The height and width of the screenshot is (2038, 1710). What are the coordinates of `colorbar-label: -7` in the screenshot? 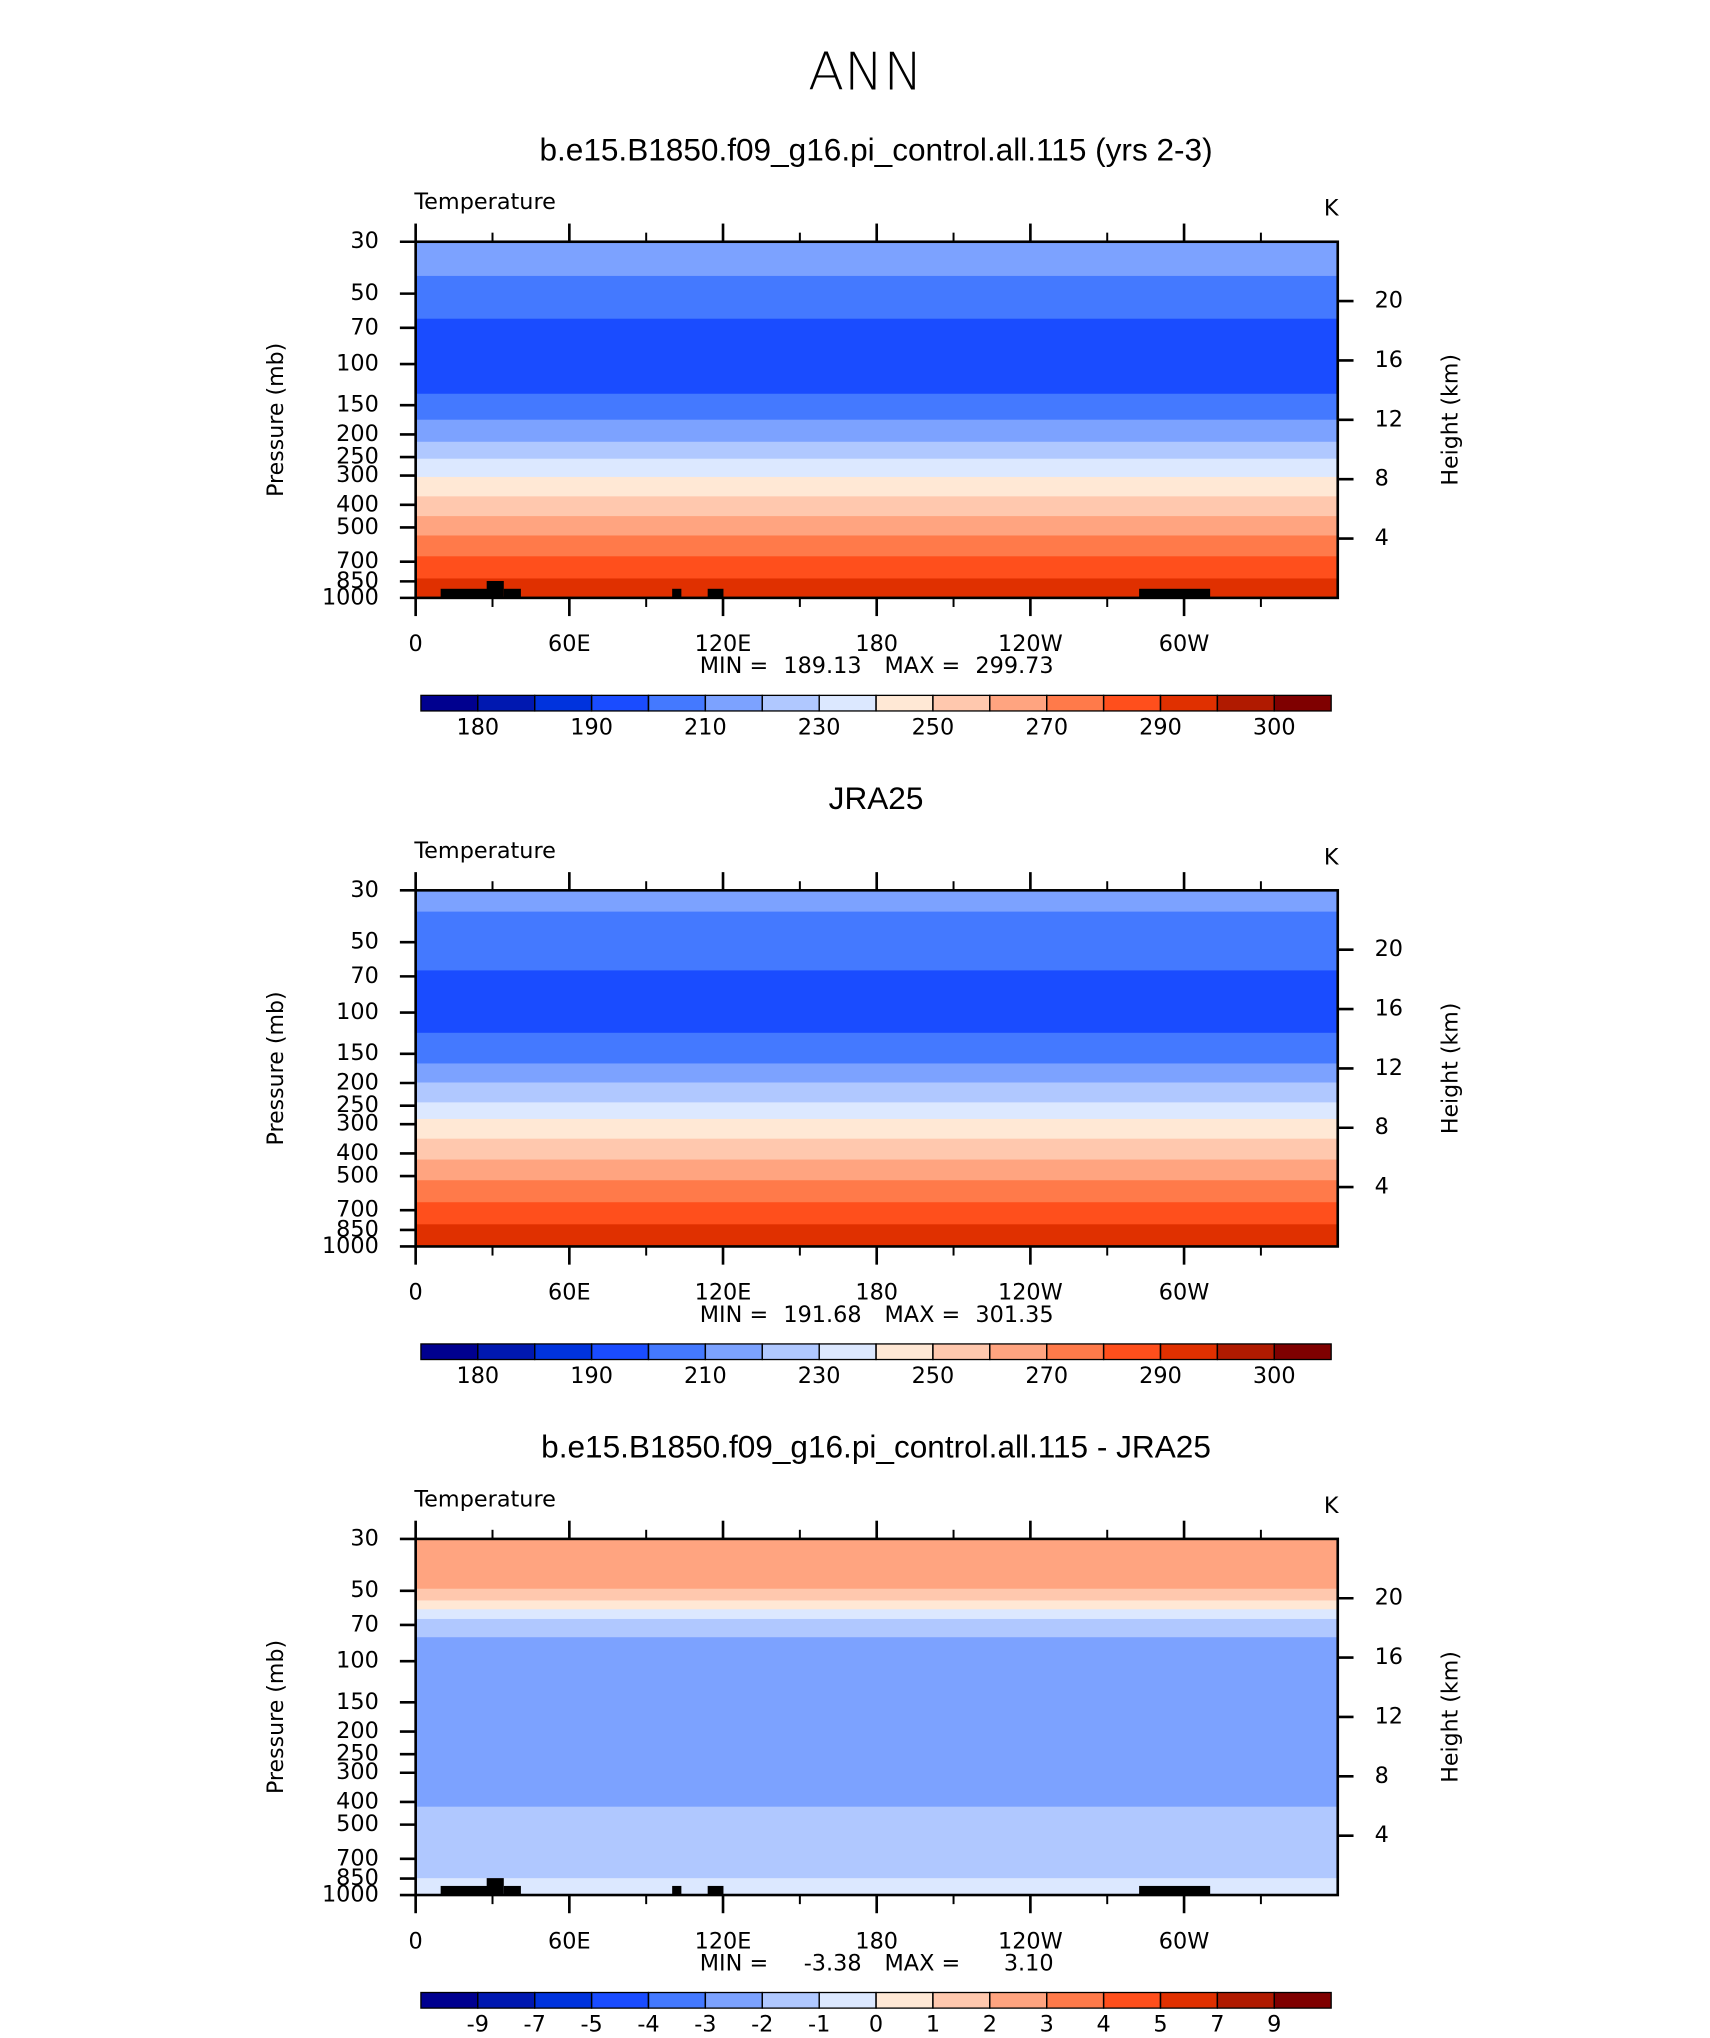 It's located at (535, 2025).